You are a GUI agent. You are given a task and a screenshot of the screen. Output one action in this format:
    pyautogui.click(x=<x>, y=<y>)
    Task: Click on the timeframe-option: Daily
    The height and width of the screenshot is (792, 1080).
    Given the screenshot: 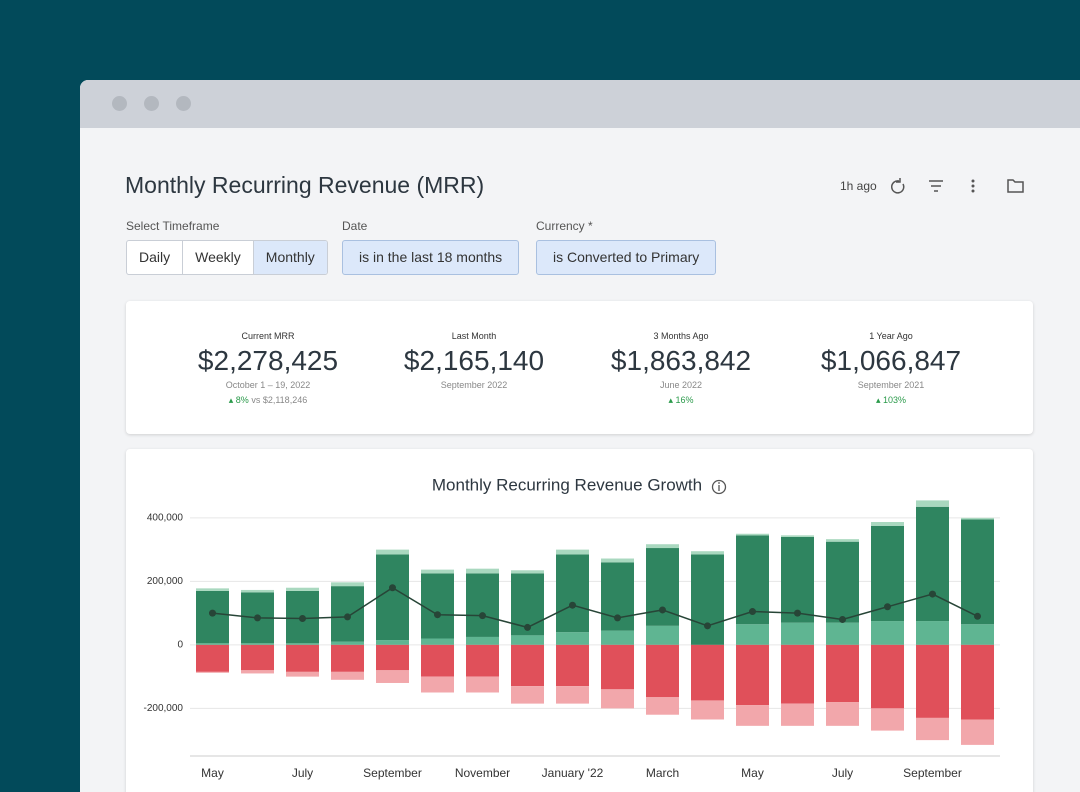 What is the action you would take?
    pyautogui.click(x=155, y=257)
    